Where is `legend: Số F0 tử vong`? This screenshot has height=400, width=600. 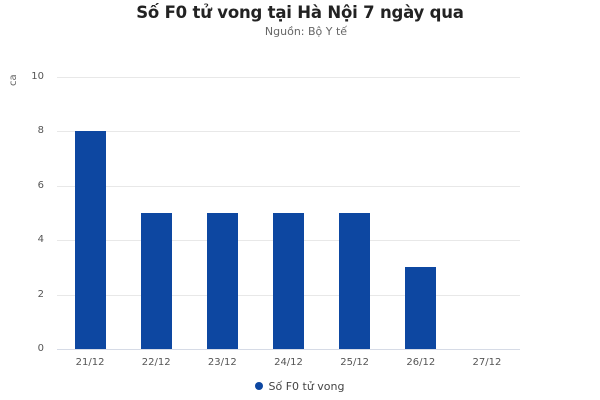 legend: Số F0 tử vong is located at coordinates (300, 386).